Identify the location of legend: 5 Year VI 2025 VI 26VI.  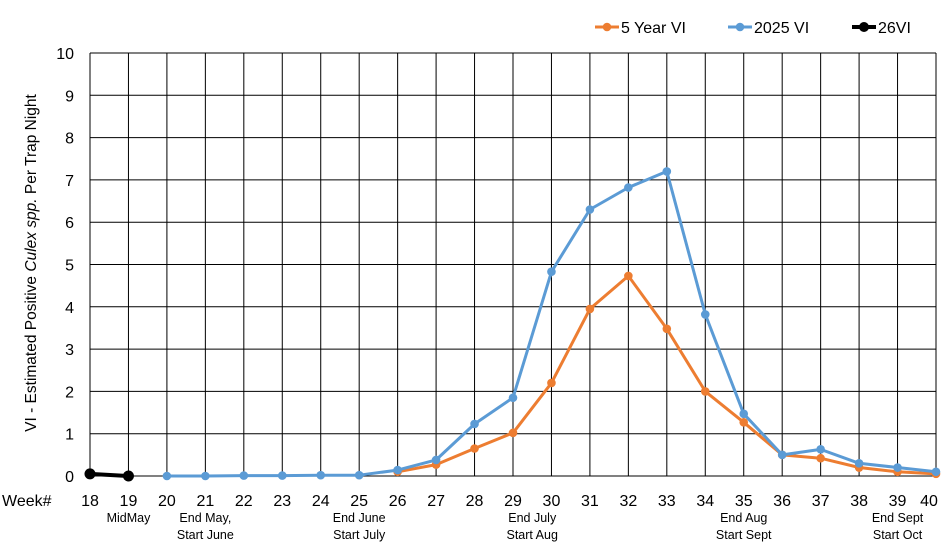
(753, 28).